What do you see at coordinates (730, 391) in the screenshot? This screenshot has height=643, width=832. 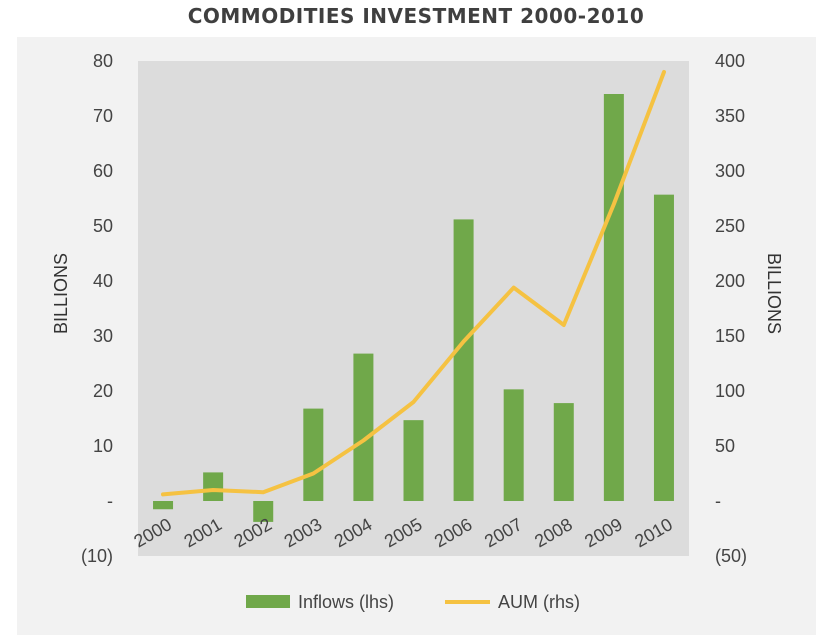 I see `right-tick-label: 100` at bounding box center [730, 391].